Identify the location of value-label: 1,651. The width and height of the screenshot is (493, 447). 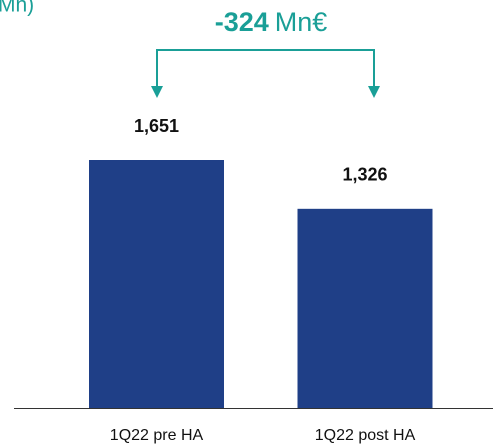
(156, 126).